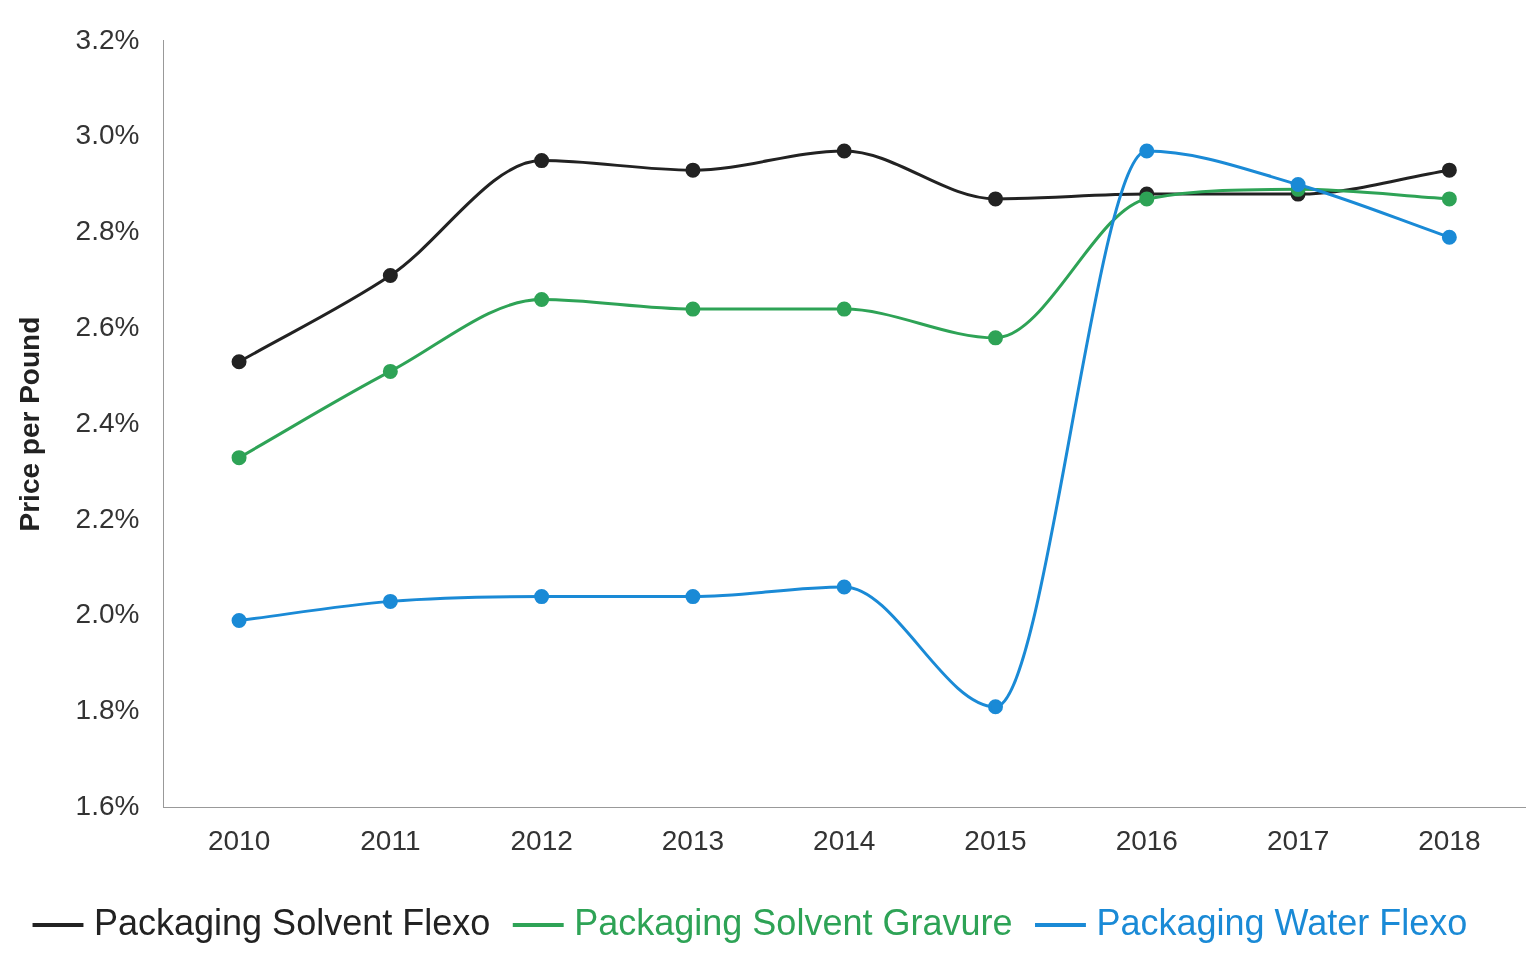 The image size is (1535, 963). I want to click on y-tick-label: 3.0%, so click(107, 135).